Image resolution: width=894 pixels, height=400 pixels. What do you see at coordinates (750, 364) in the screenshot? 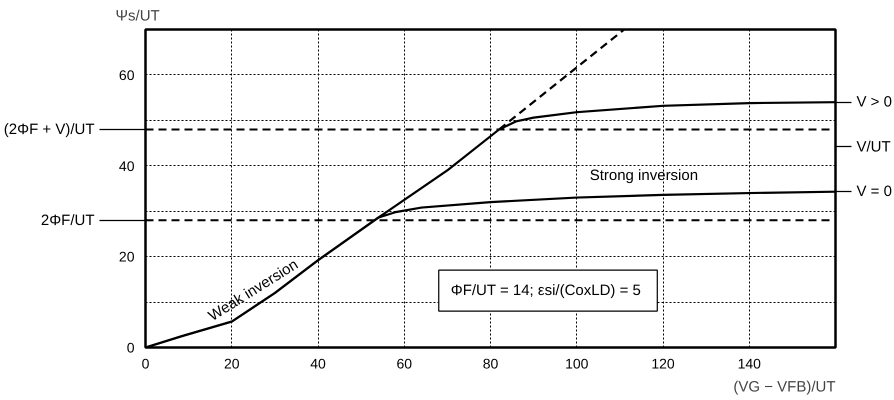
I see `x-tick-label: 140` at bounding box center [750, 364].